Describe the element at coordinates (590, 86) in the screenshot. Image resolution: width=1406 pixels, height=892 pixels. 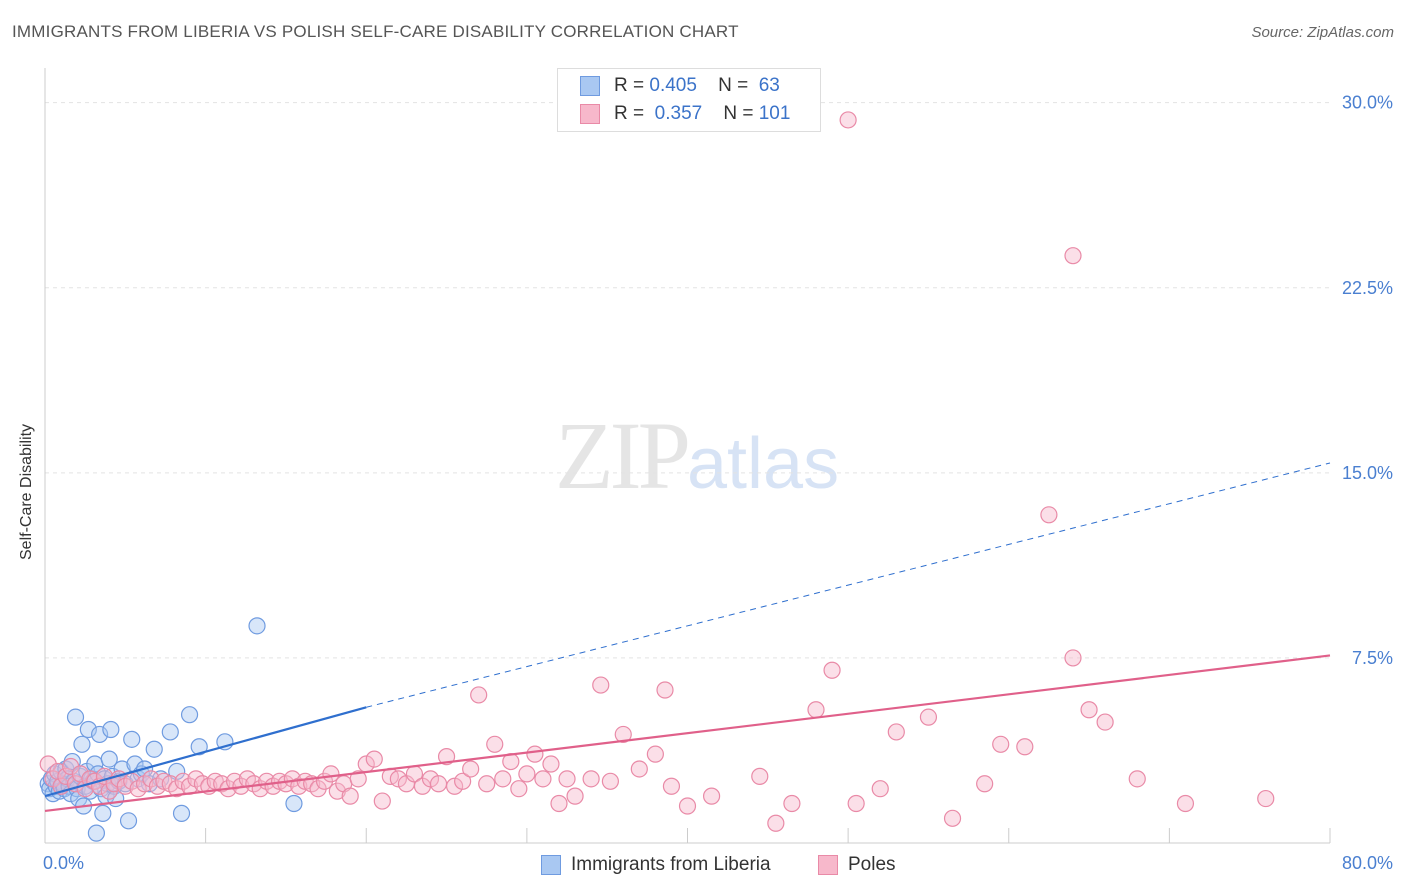
I see `legend-swatch-liberia` at that location.